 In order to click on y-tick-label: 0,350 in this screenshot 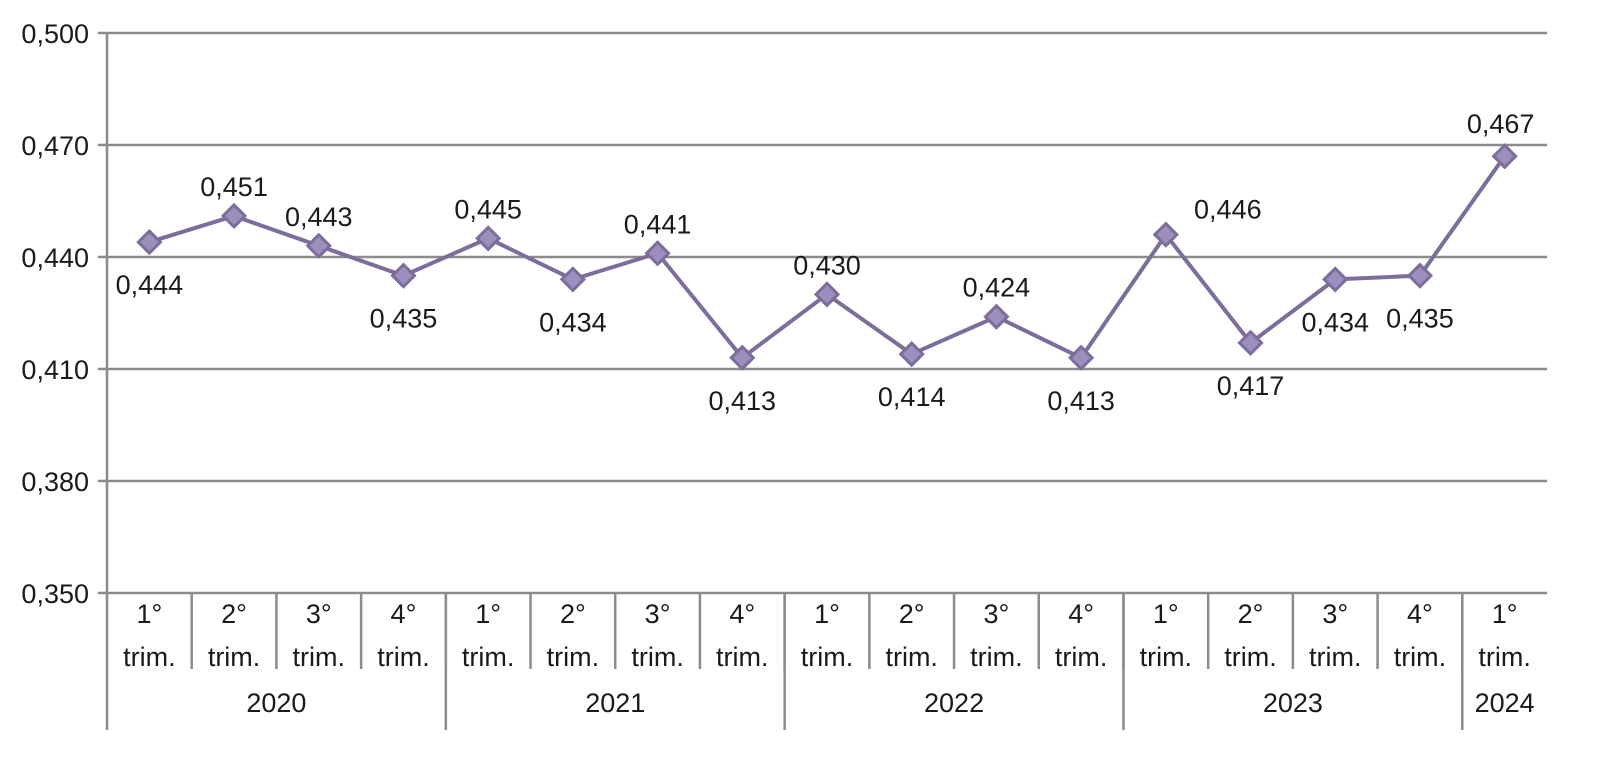, I will do `click(55, 594)`.